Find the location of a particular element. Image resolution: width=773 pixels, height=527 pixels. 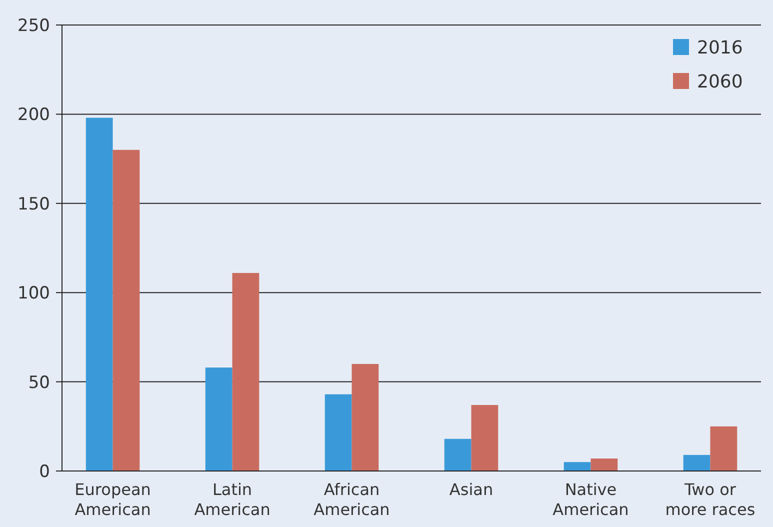

x-tick-label: Asian is located at coordinates (471, 489).